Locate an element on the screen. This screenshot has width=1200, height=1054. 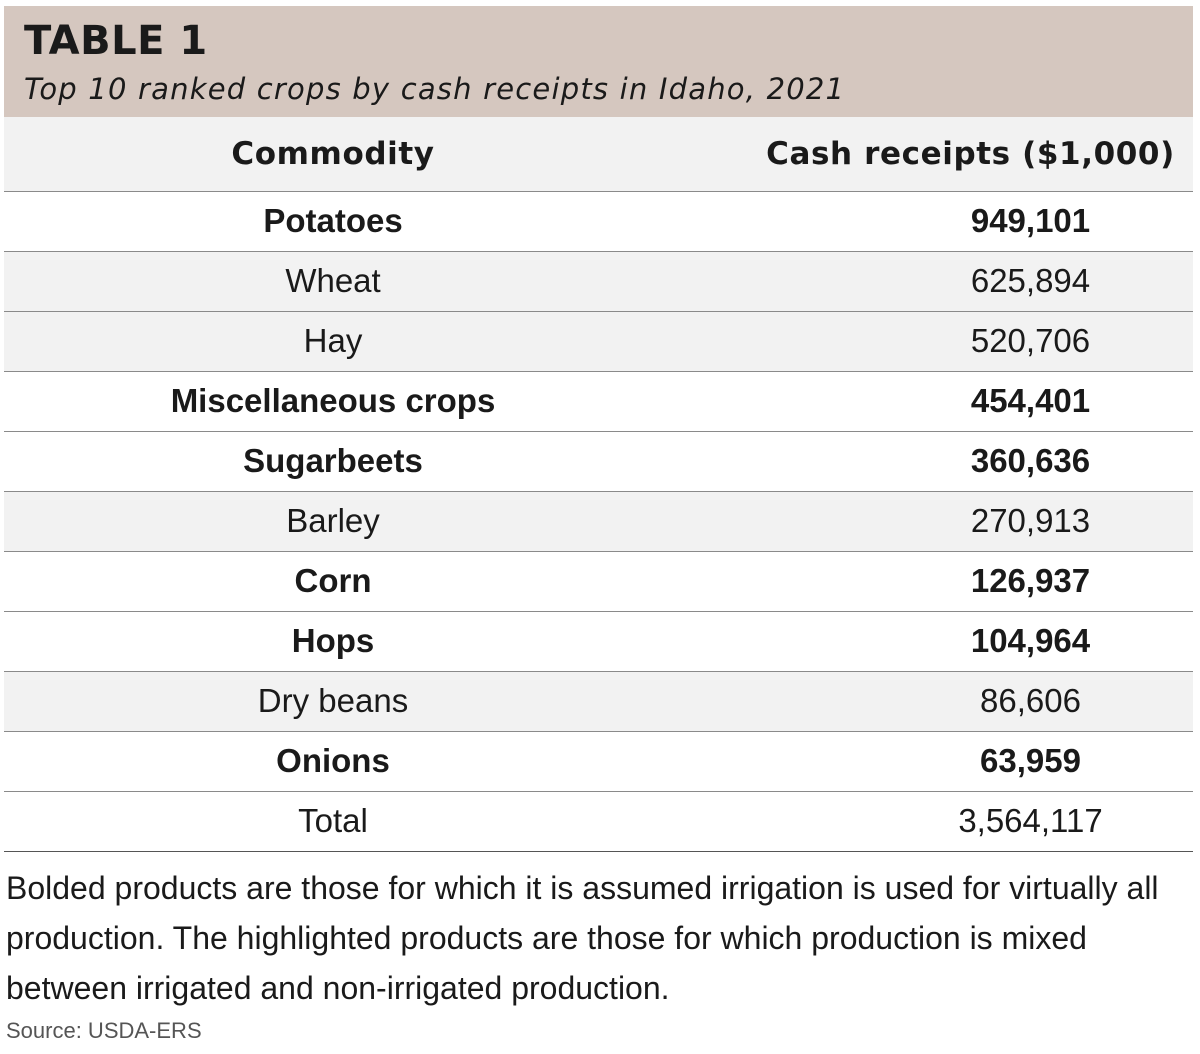
commodity-cell: Barley is located at coordinates (338, 521).